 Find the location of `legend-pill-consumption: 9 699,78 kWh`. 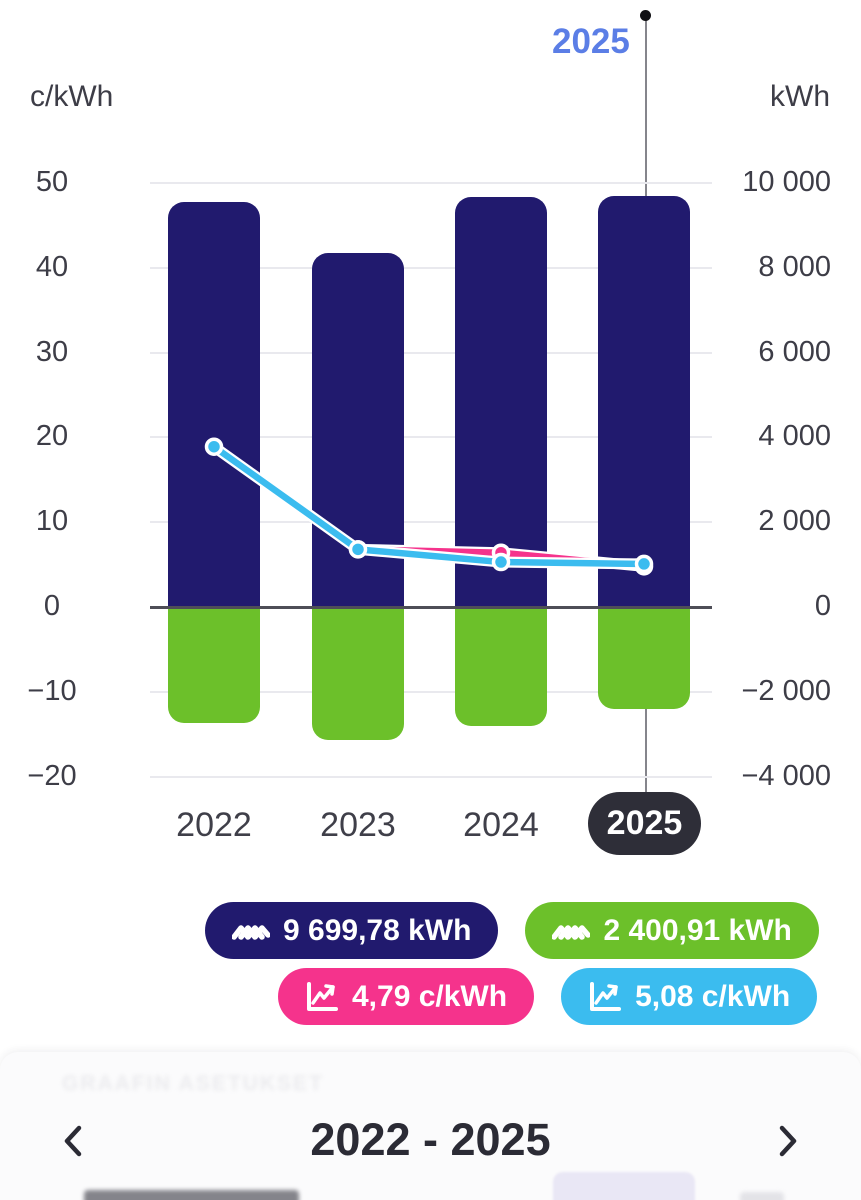

legend-pill-consumption: 9 699,78 kWh is located at coordinates (352, 930).